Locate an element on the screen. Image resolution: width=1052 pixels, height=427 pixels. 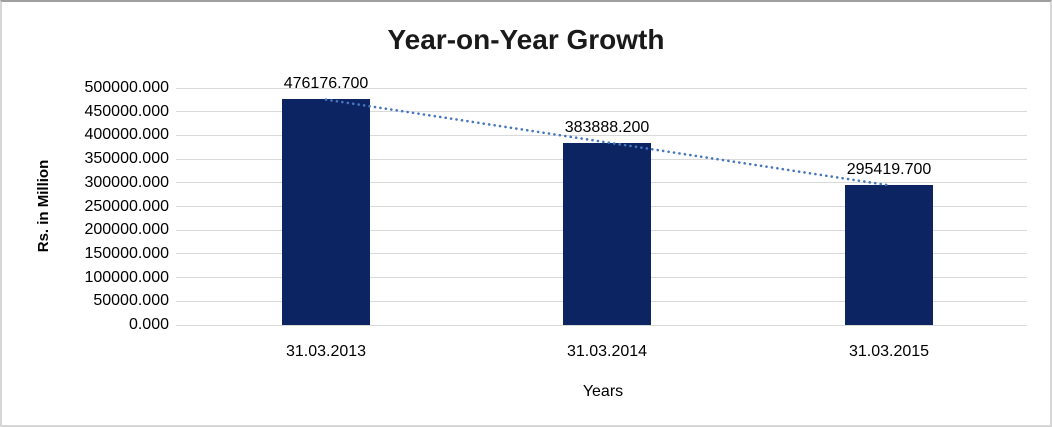
bar-31.03.2014 is located at coordinates (607, 234).